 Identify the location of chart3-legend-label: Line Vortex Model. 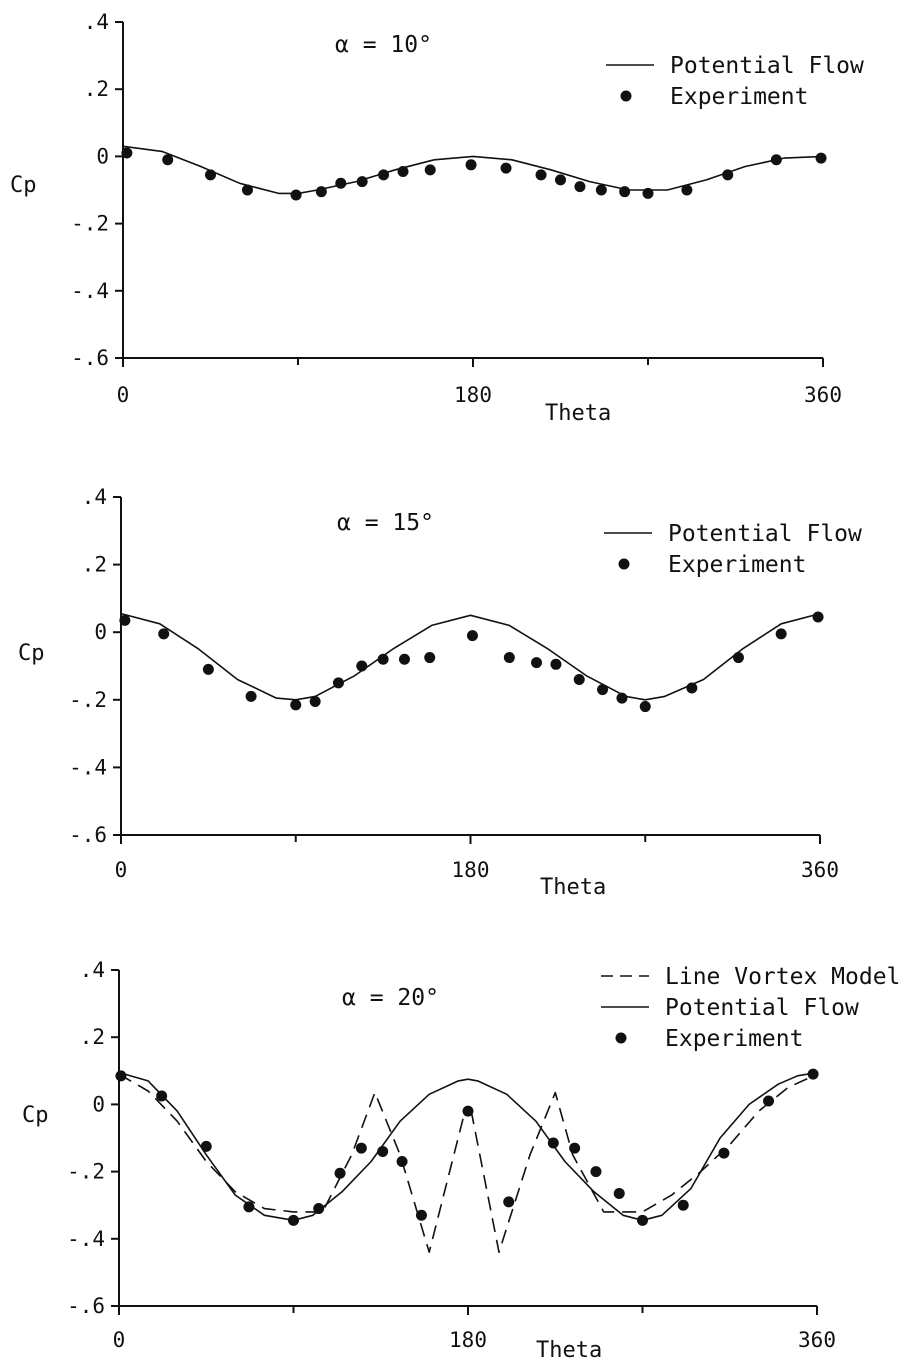
(782, 977).